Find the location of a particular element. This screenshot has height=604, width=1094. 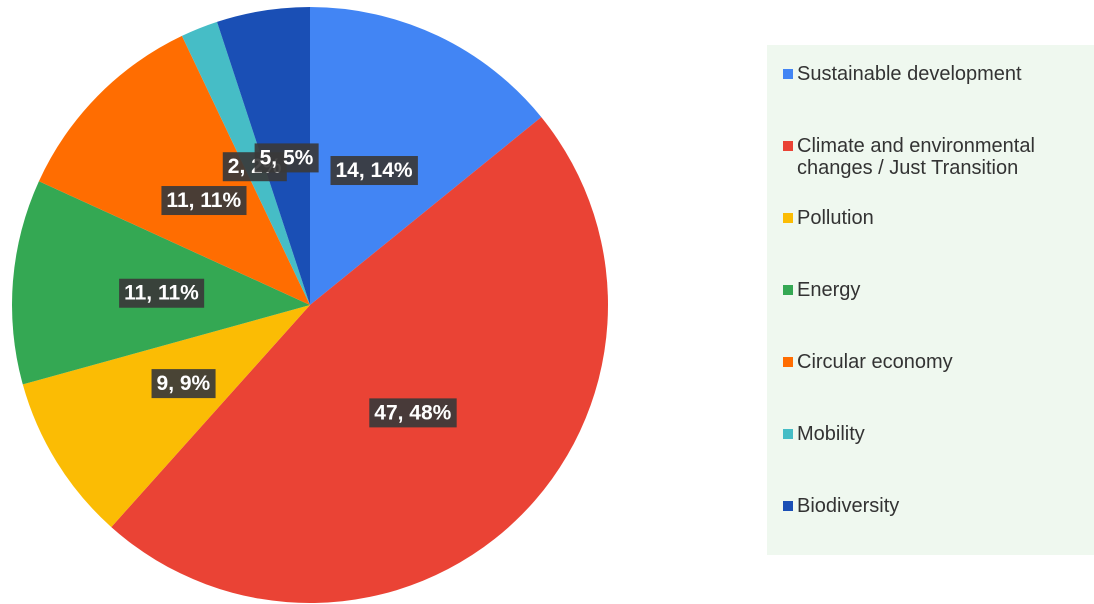

legend-item: Sustainable development is located at coordinates (938, 99).